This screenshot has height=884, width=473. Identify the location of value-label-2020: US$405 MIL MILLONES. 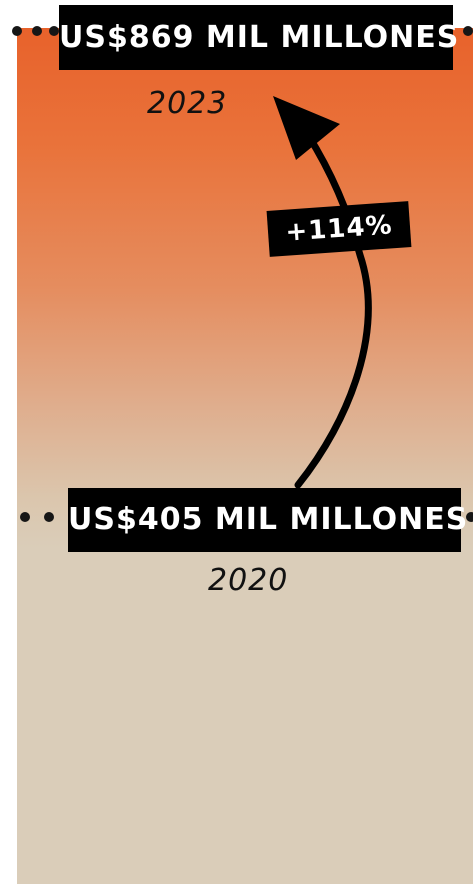
(267, 520).